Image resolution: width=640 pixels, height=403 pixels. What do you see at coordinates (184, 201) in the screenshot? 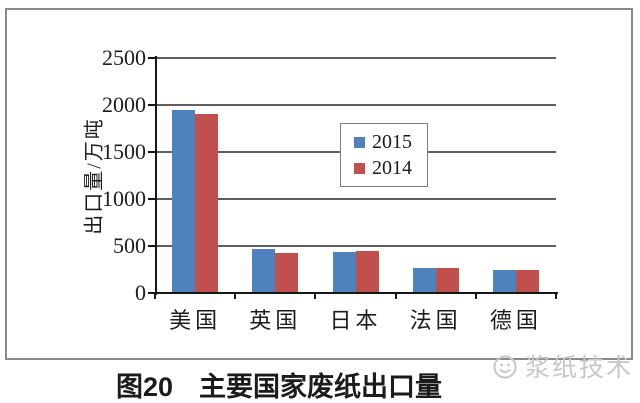
I see `bar-美国-2015` at bounding box center [184, 201].